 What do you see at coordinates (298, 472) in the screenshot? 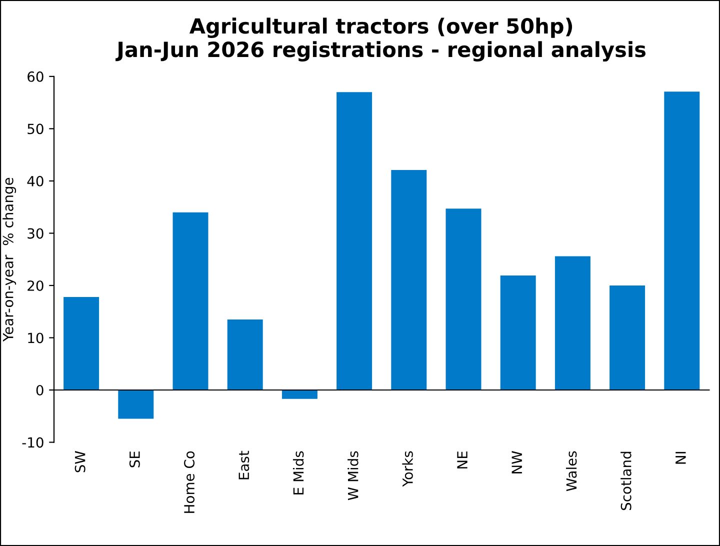
I see `x-tick-label: E Mids` at bounding box center [298, 472].